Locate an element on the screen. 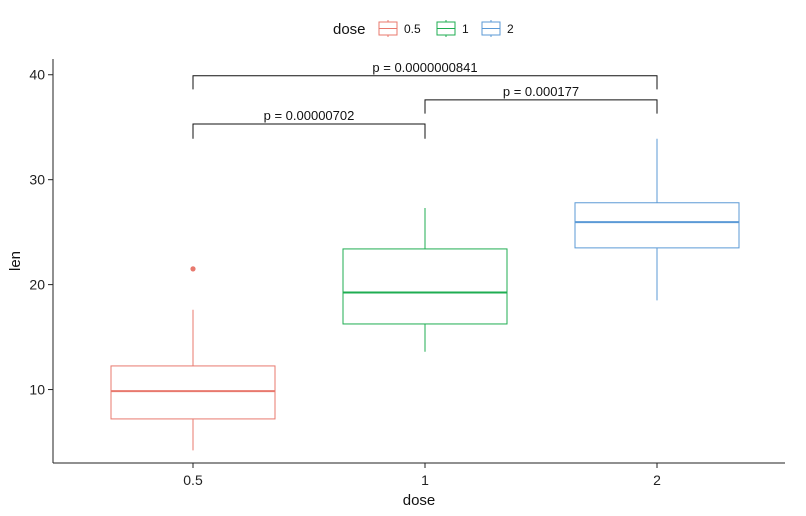  x-tick-label: 2 is located at coordinates (657, 480).